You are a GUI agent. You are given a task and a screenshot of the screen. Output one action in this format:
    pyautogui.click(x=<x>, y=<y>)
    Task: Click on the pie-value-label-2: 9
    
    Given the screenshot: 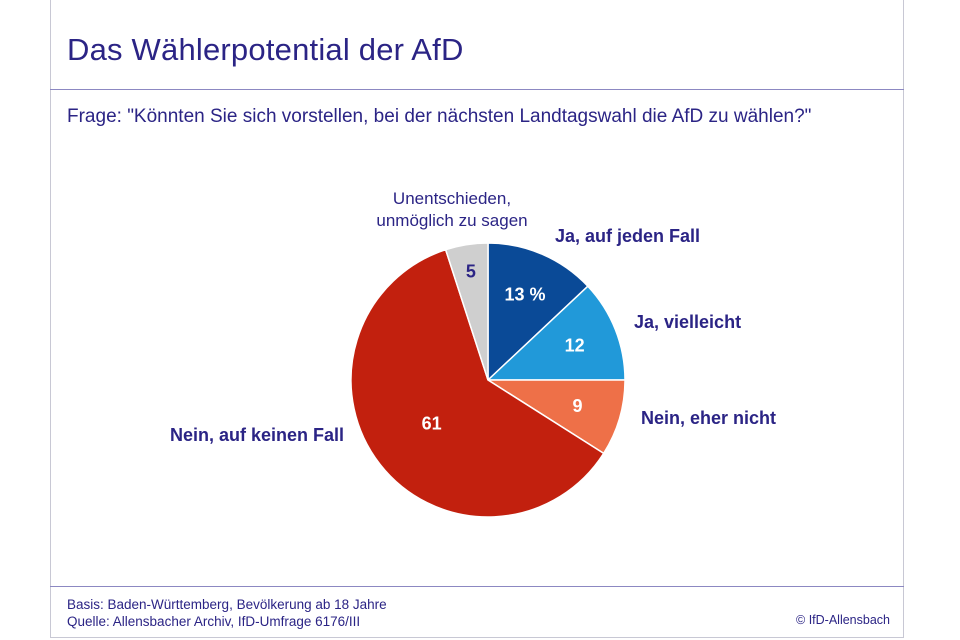 What is the action you would take?
    pyautogui.click(x=577, y=406)
    